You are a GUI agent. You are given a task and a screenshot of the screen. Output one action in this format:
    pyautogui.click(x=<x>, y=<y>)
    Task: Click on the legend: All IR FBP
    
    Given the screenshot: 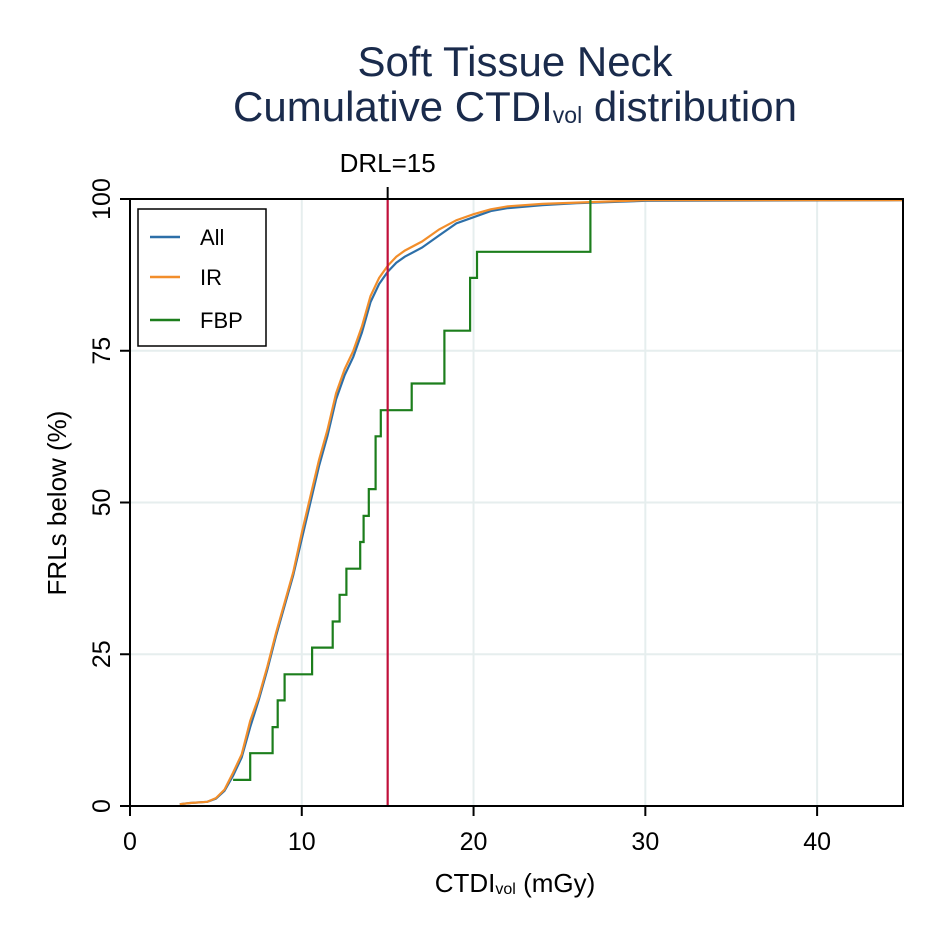 What is the action you would take?
    pyautogui.click(x=202, y=277)
    